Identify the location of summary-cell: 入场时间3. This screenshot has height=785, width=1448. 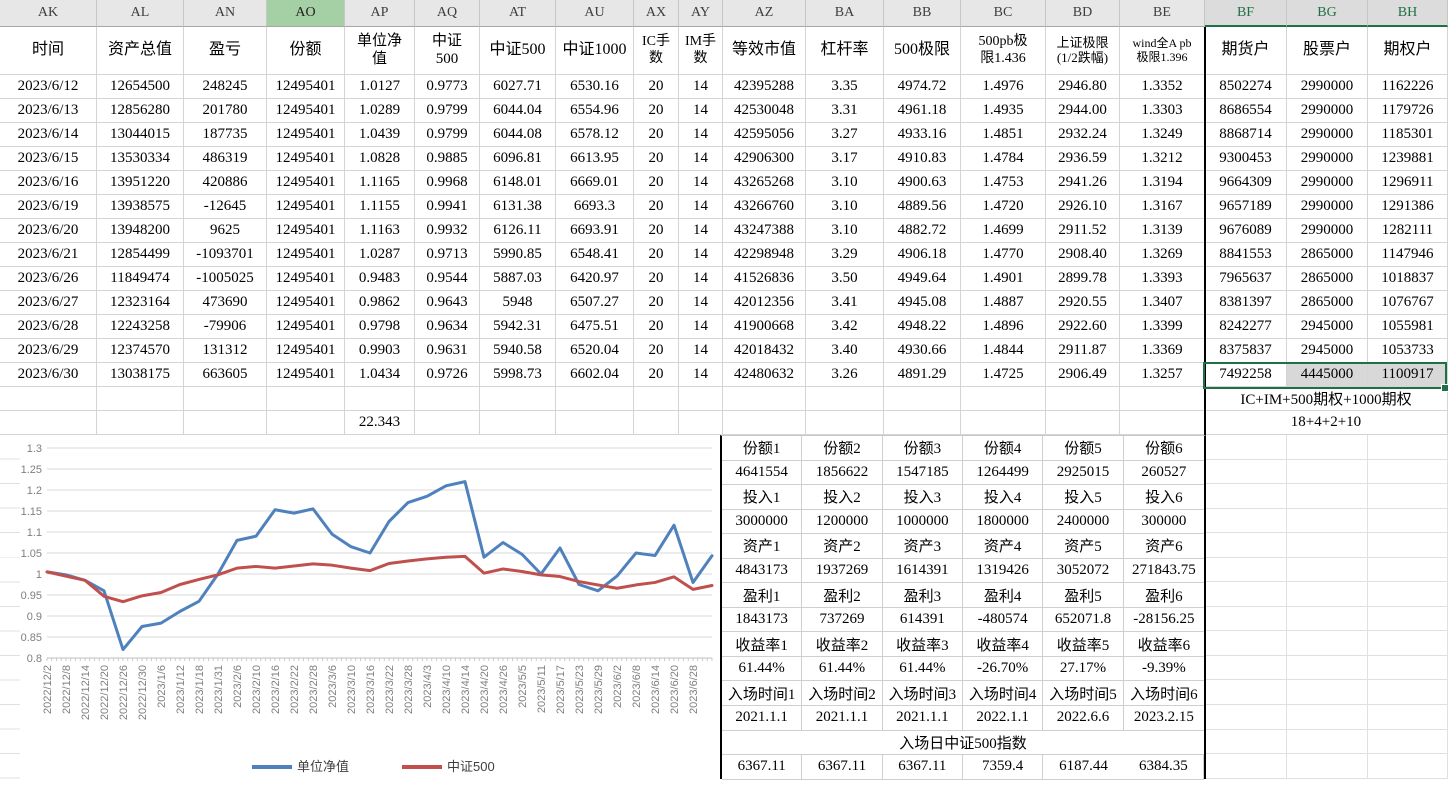
(922, 694).